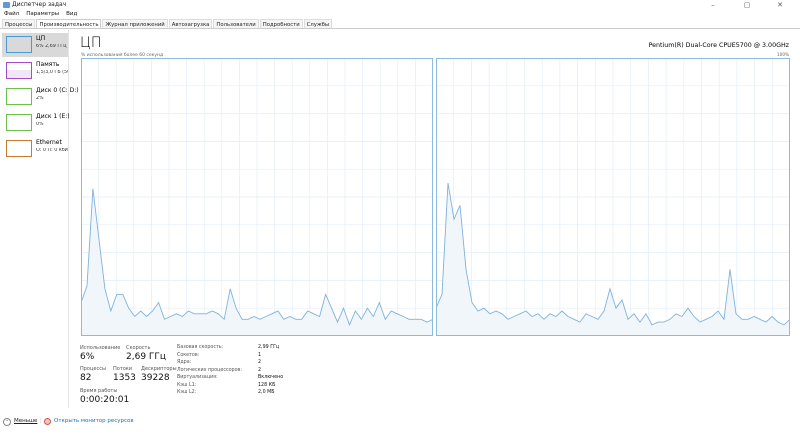 This screenshot has height=433, width=800. I want to click on item-value: 0%, so click(40, 124).